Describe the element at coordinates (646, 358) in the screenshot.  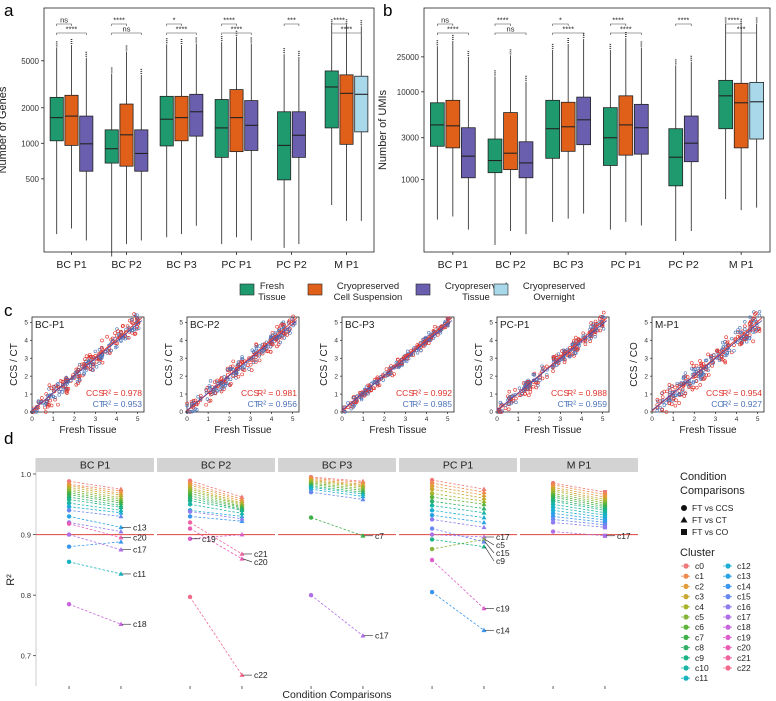
I see `y-tick-label: 3` at that location.